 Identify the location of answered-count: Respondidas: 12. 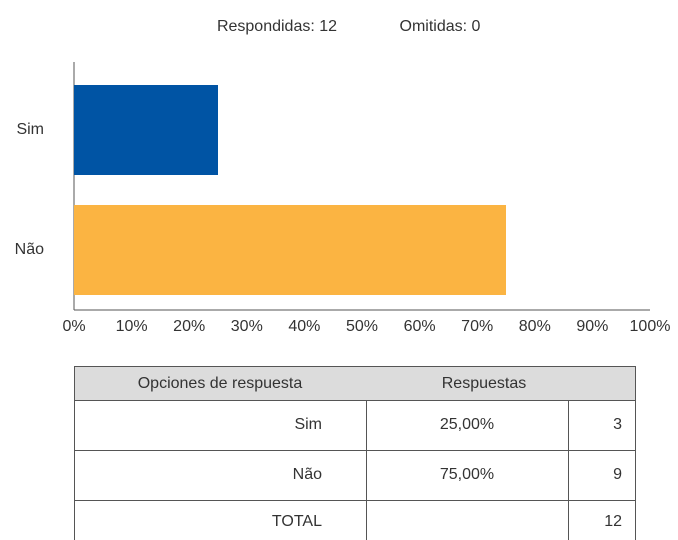
(277, 26).